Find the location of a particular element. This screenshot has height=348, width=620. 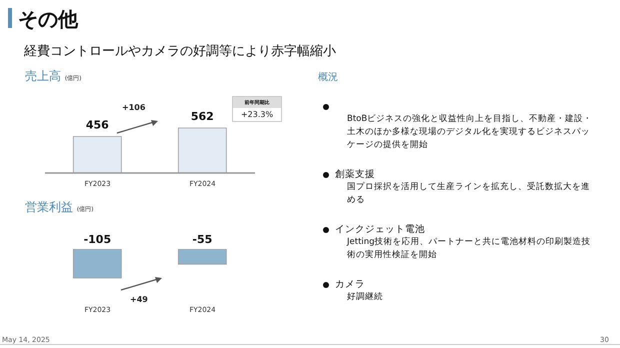

text: 概況 is located at coordinates (328, 77).